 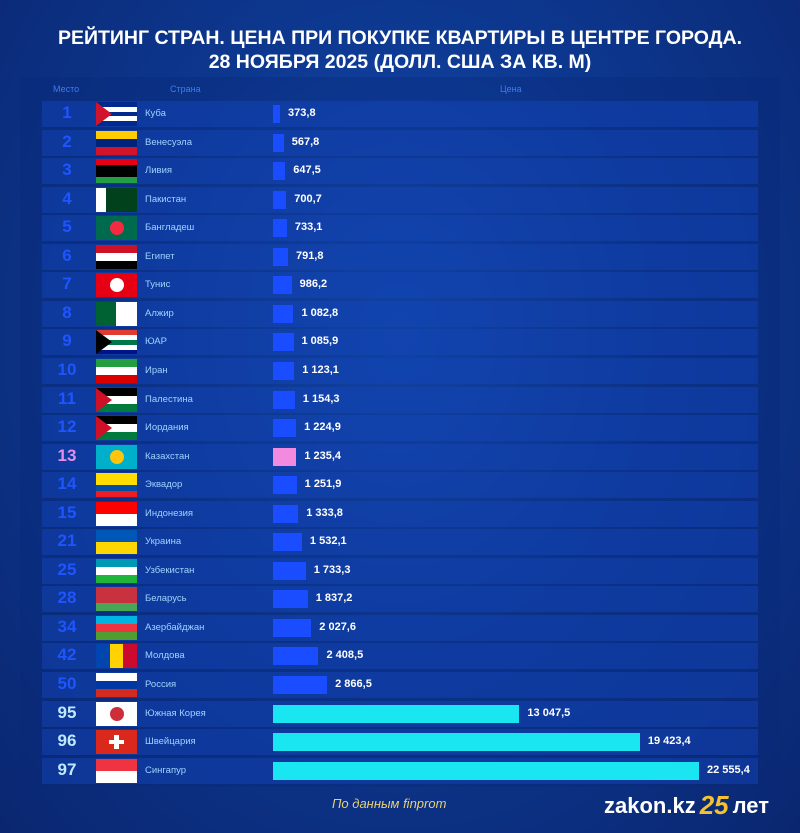 I want to click on rank-label: 96, so click(x=67, y=741).